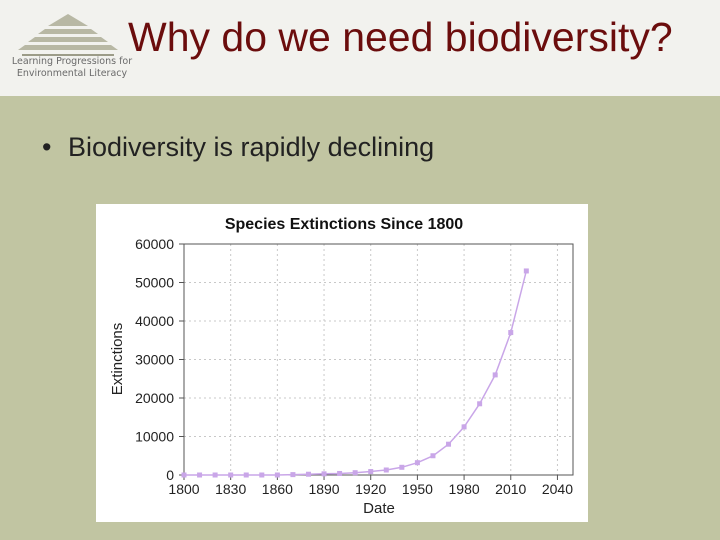 The height and width of the screenshot is (540, 720). Describe the element at coordinates (154, 283) in the screenshot. I see `y-tick-label: 50000` at that location.